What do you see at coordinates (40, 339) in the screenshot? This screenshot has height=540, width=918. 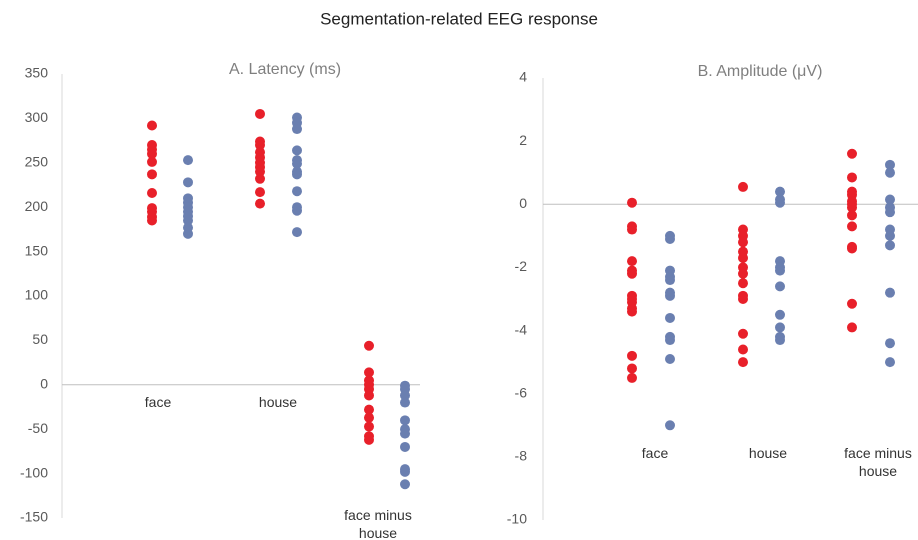 I see `y-tick-label: 50` at bounding box center [40, 339].